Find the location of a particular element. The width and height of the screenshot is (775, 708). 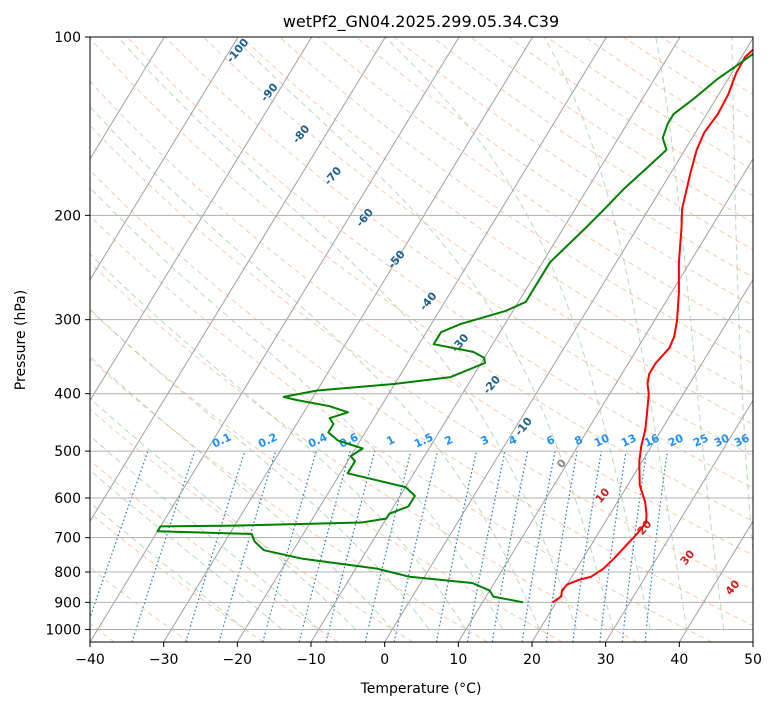

x-tick-label: 40 is located at coordinates (679, 660).